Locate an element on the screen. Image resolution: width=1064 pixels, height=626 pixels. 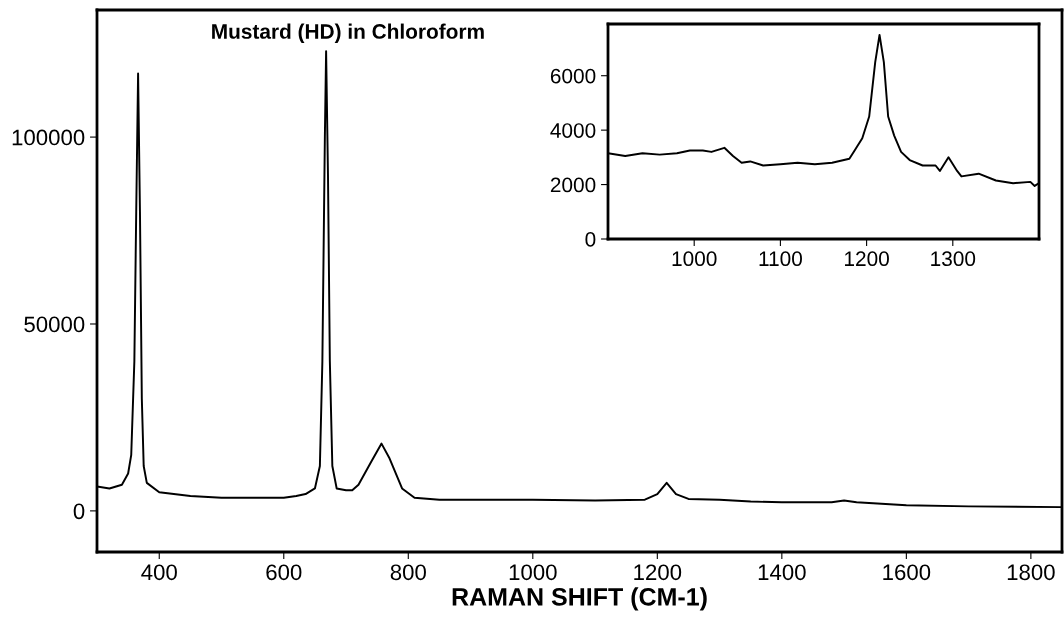
x-tick-label: 800 is located at coordinates (408, 572).